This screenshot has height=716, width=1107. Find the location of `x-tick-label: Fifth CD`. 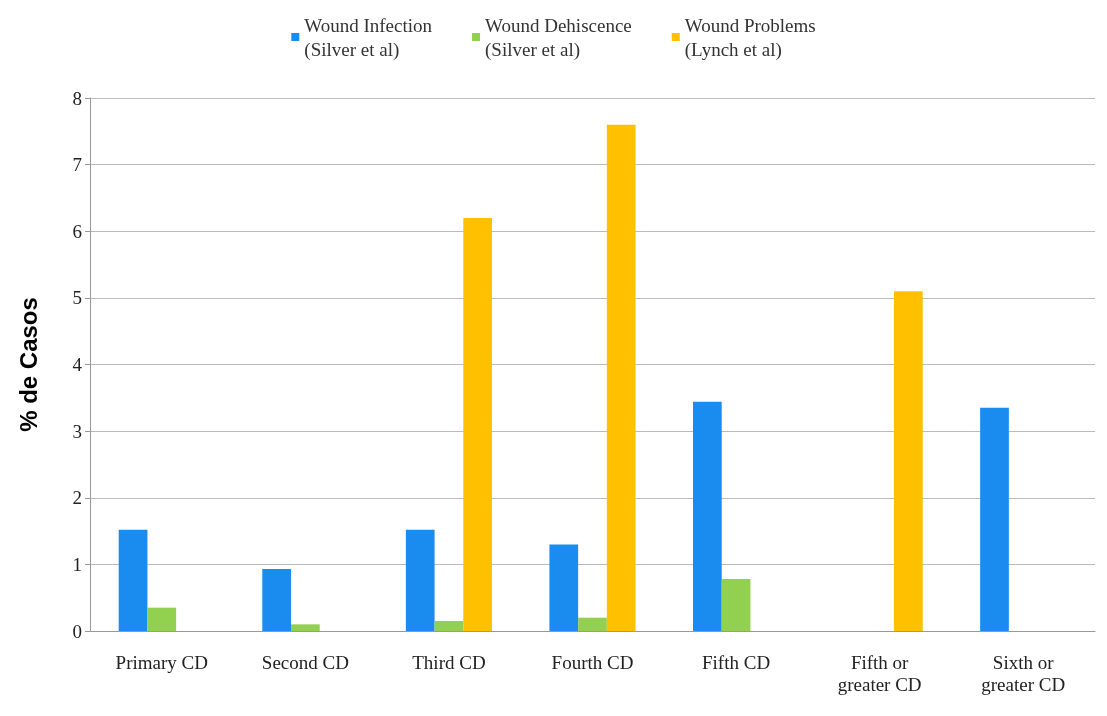

x-tick-label: Fifth CD is located at coordinates (736, 662).